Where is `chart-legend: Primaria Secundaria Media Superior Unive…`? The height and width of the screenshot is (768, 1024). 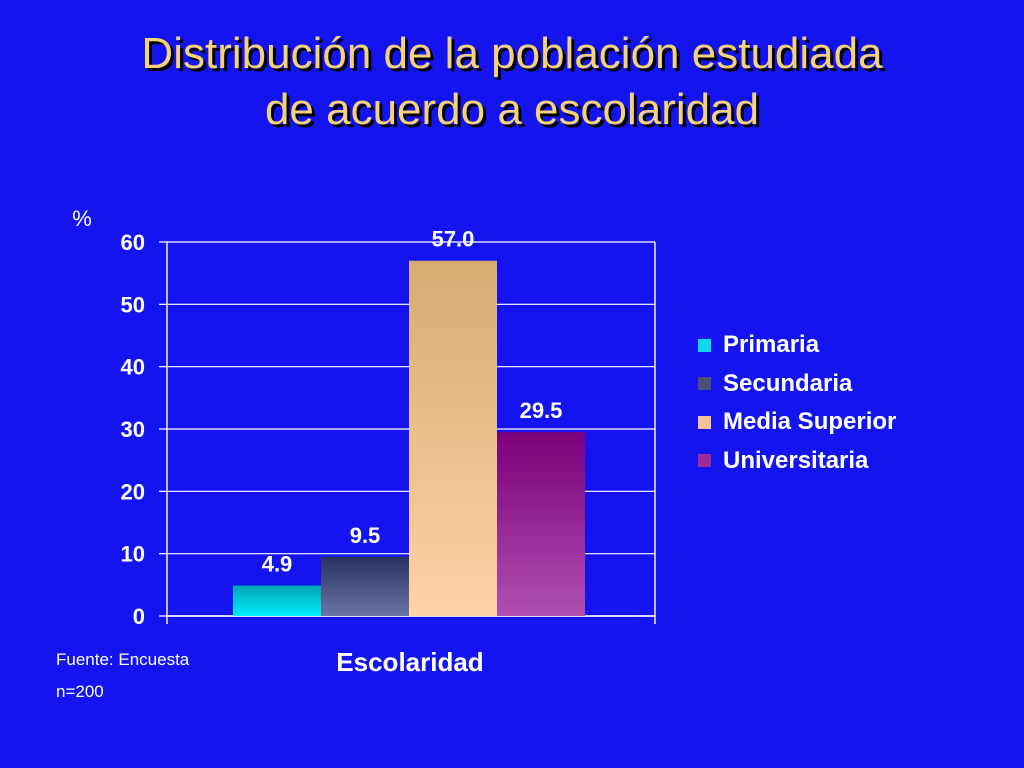 chart-legend: Primaria Secundaria Media Superior Unive… is located at coordinates (797, 403).